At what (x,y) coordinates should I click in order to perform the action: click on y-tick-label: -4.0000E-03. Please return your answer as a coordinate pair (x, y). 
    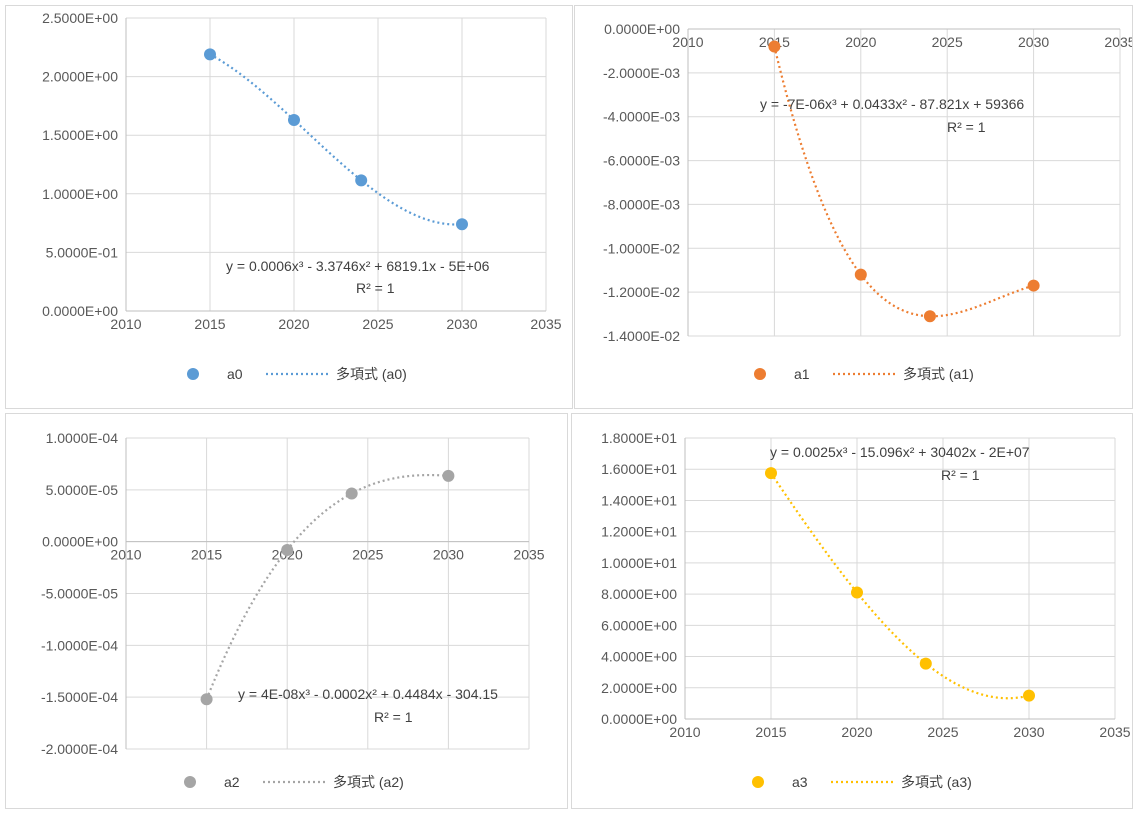
    Looking at the image, I should click on (641, 117).